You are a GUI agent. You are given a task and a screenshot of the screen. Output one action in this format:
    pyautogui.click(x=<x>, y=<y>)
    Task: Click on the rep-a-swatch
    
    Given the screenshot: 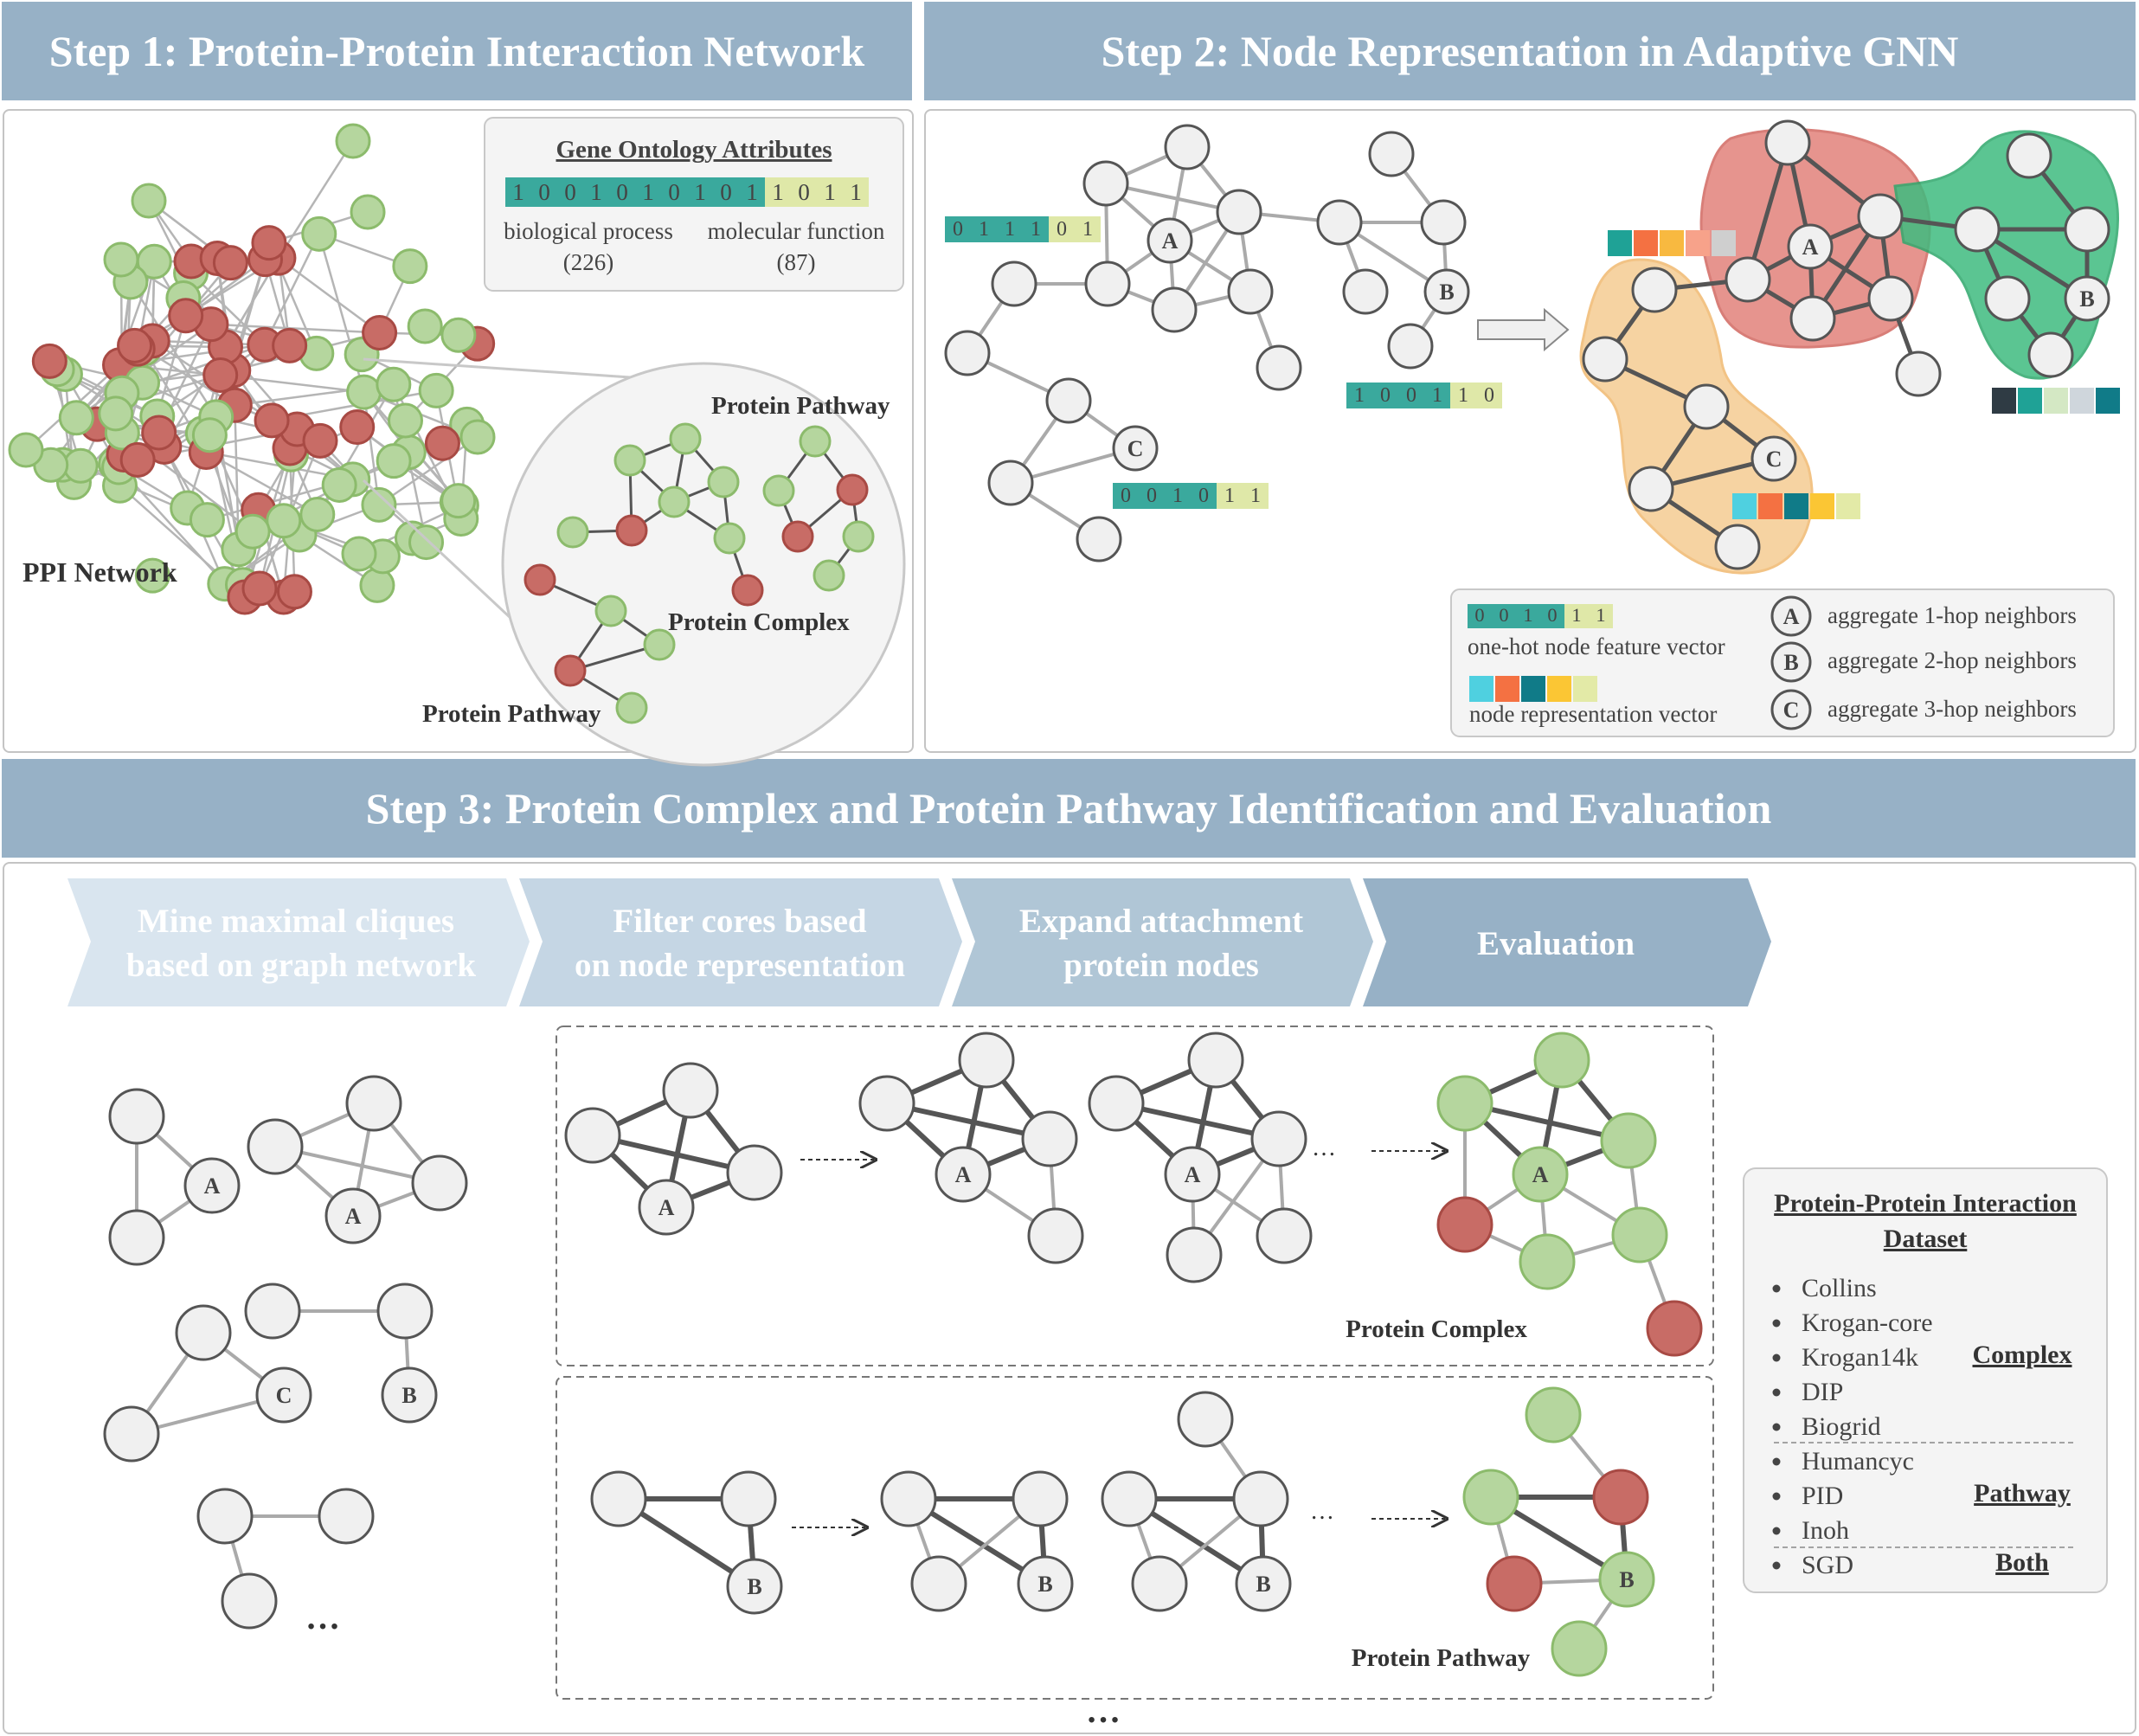 What is the action you would take?
    pyautogui.click(x=1646, y=243)
    